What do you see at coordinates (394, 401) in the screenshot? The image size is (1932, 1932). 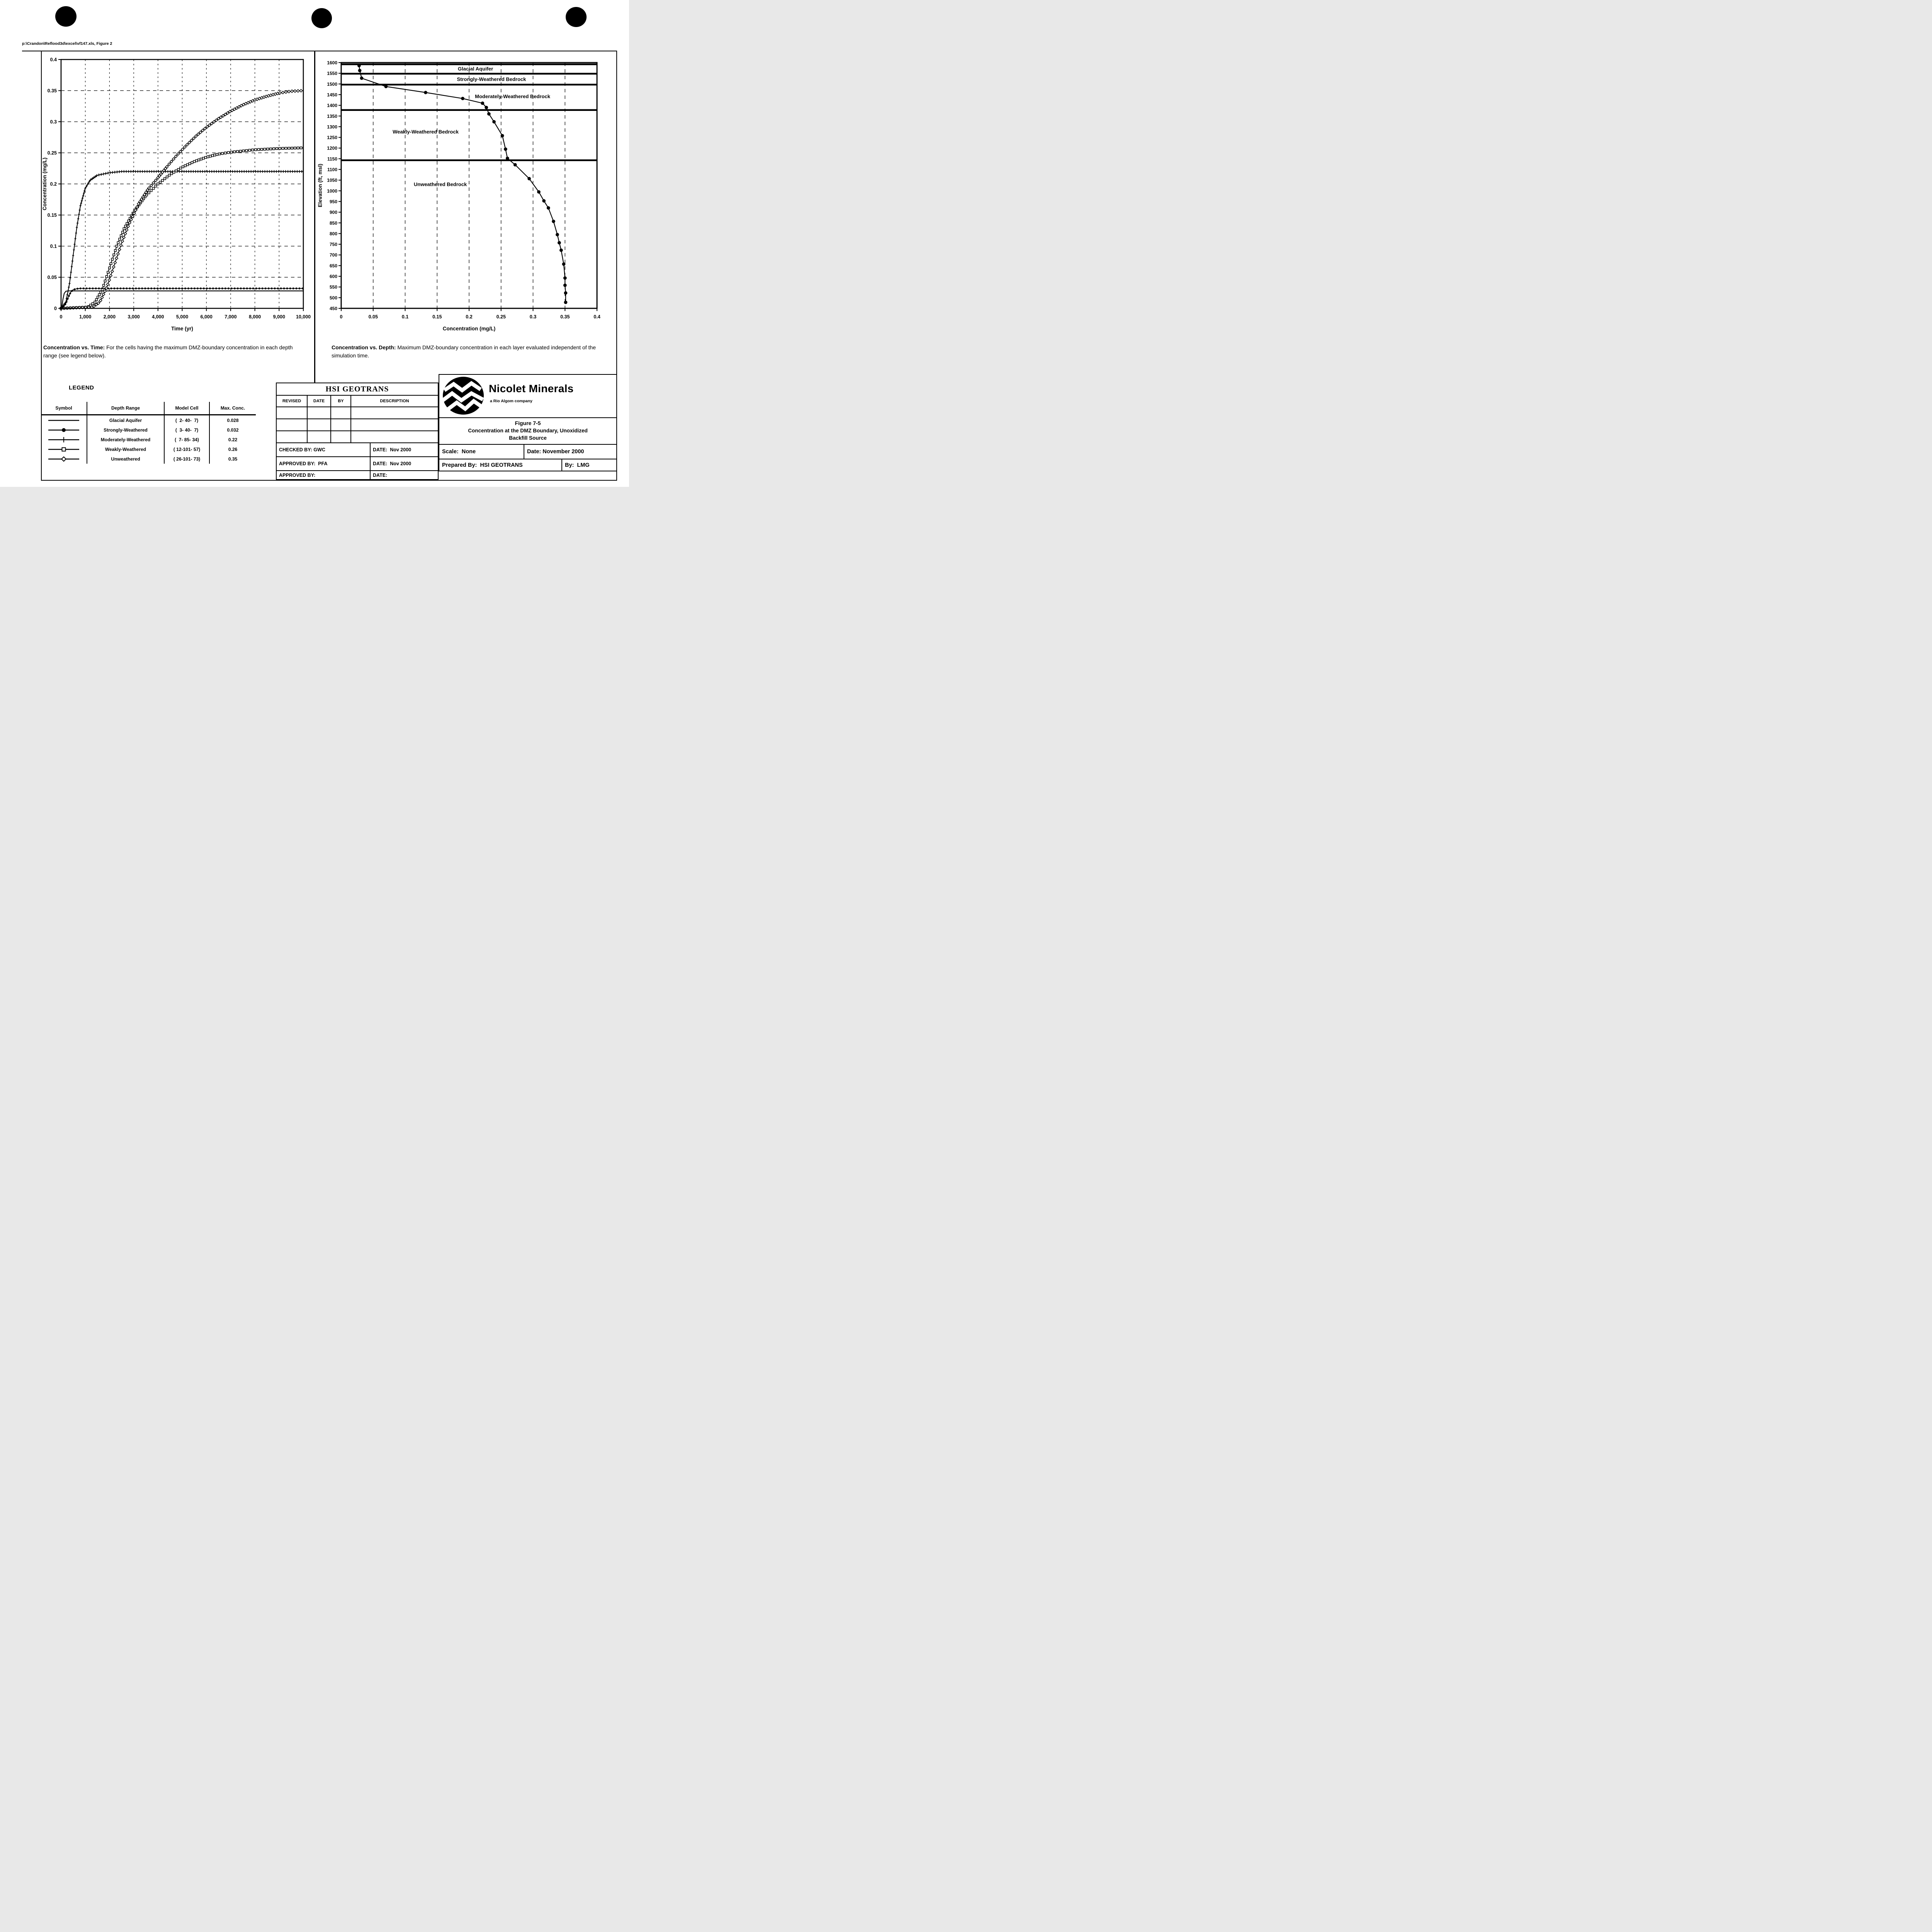 I see `revision-col-description: DESCRIPTION` at bounding box center [394, 401].